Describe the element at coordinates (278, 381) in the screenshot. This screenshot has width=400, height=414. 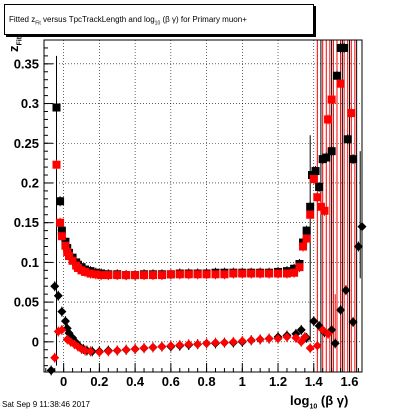
I see `x-tick-label: 1.2` at that location.